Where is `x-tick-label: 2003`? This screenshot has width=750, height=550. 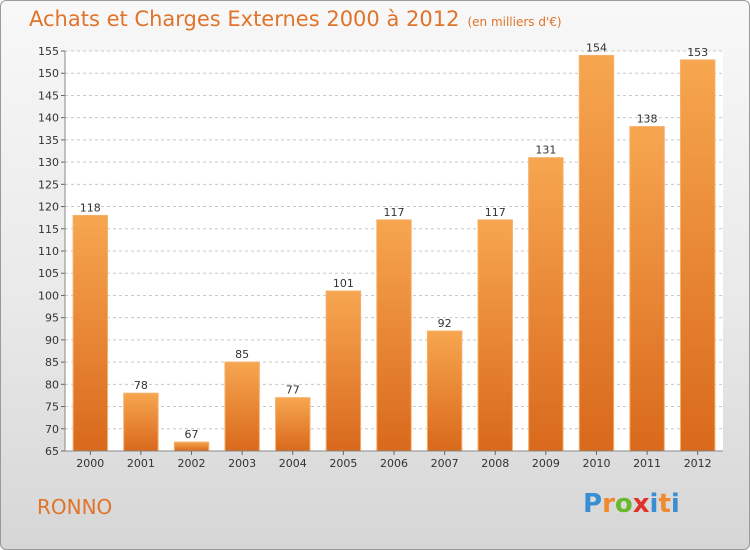
x-tick-label: 2003 is located at coordinates (242, 463).